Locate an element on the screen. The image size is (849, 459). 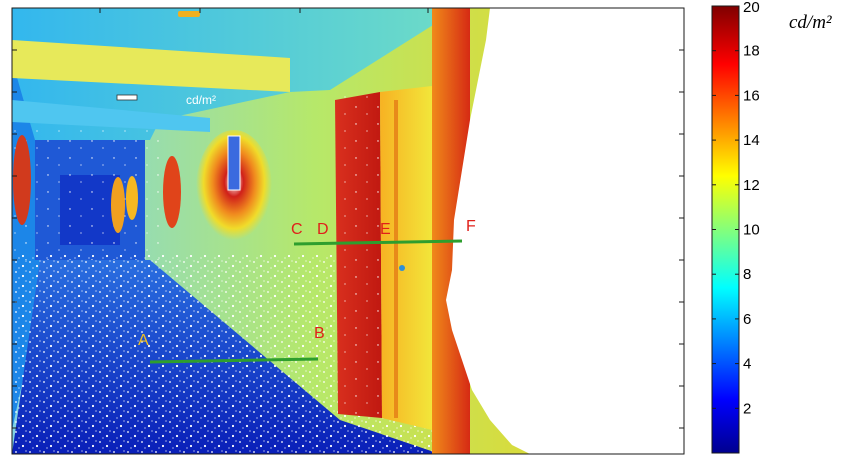
left-wall-speckle is located at coordinates (87, 195).